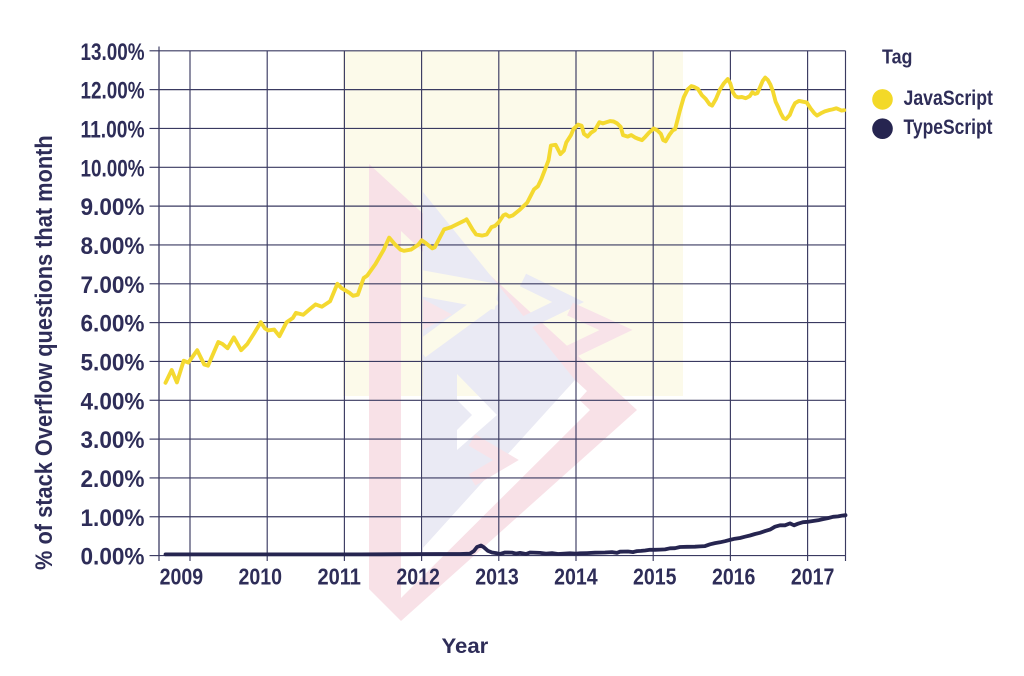 This screenshot has width=1024, height=676. Describe the element at coordinates (113, 518) in the screenshot. I see `svg-text: 1.00%` at that location.